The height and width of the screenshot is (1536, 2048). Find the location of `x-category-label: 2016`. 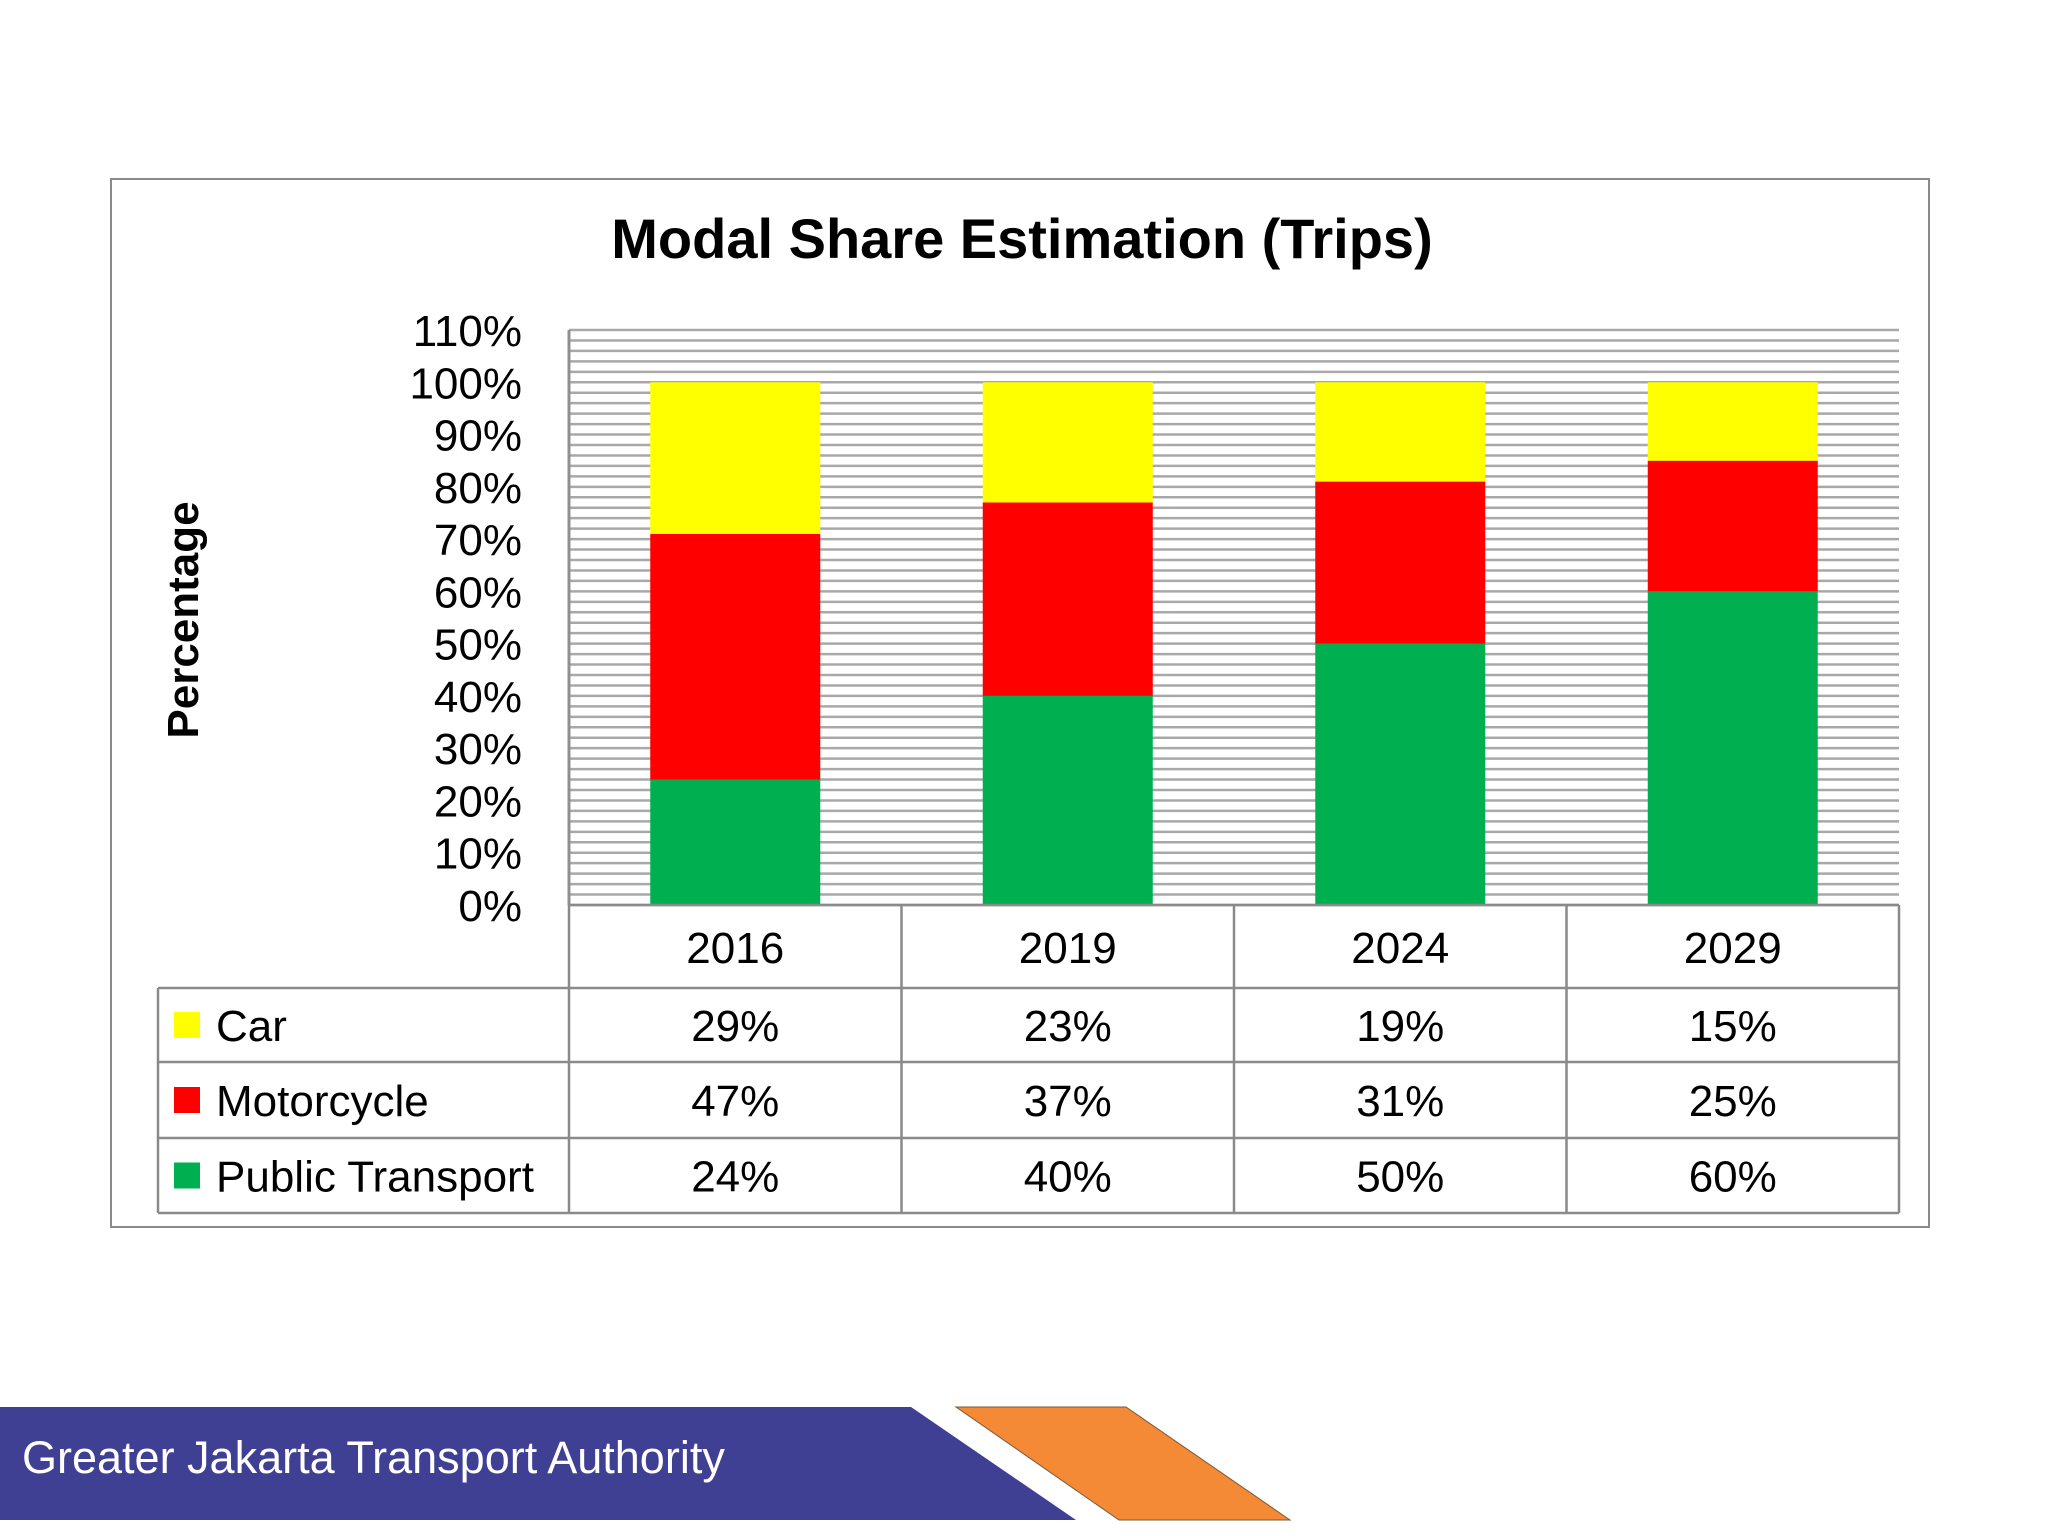

x-category-label: 2016 is located at coordinates (735, 948).